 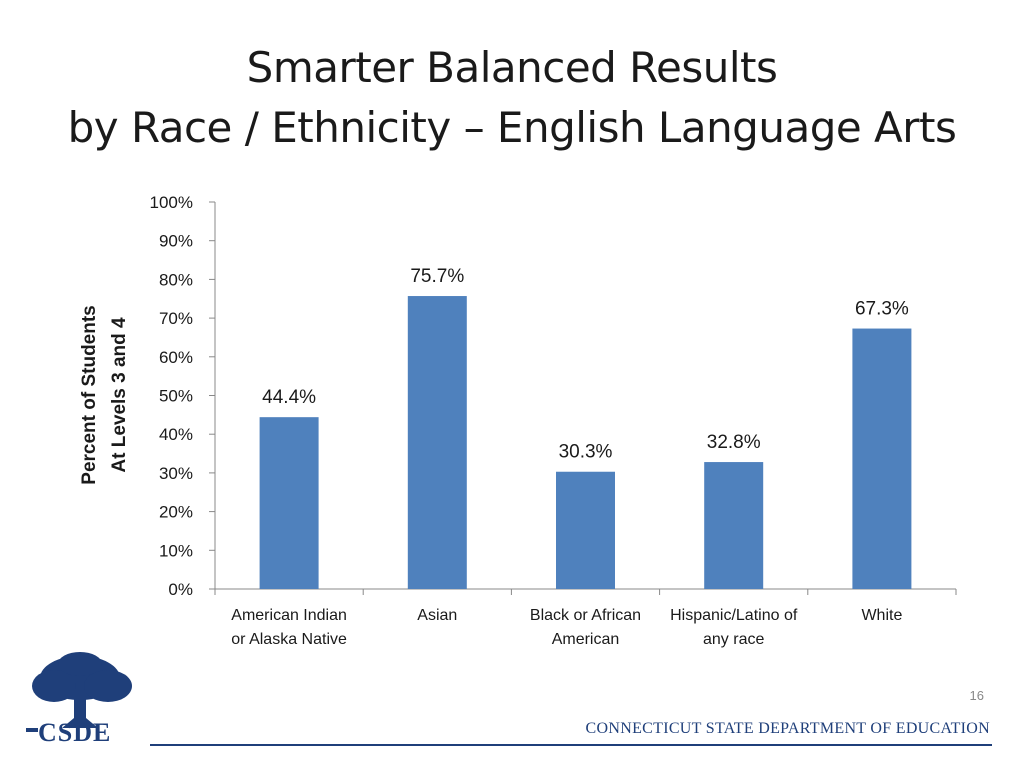 I want to click on x-category-label-line: White, so click(x=881, y=615).